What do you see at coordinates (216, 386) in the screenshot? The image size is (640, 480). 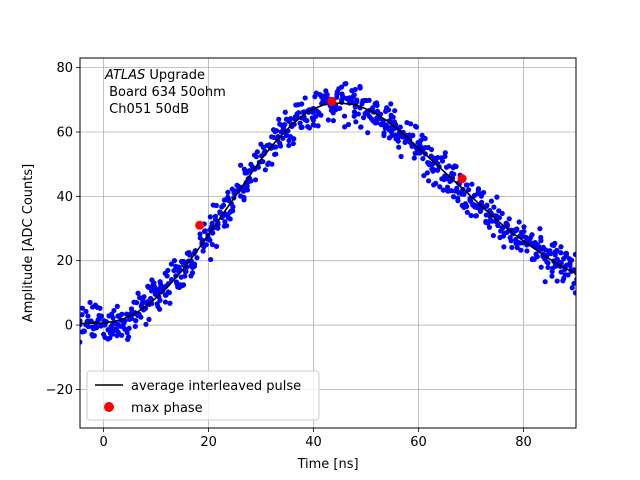 I see `legend-entry-average-pulse: average interleaved pulse` at bounding box center [216, 386].